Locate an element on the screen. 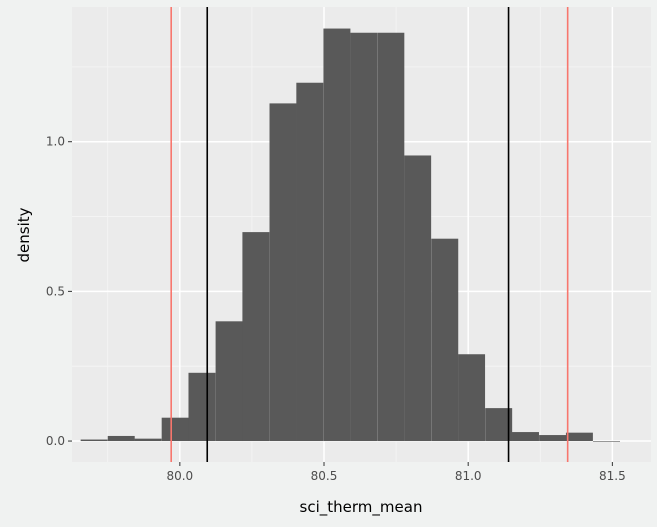  y-tick-label: 1.0 is located at coordinates (55, 142).